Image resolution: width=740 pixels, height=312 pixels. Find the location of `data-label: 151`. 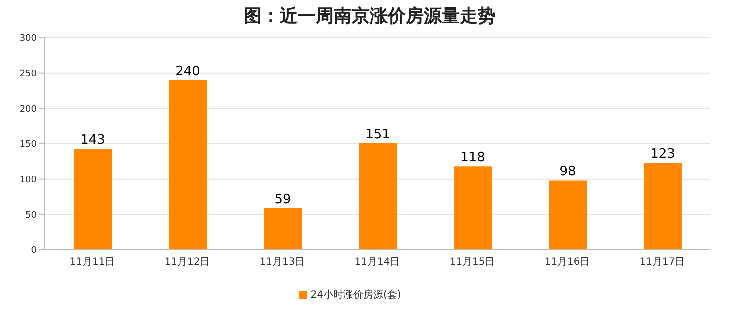

data-label: 151 is located at coordinates (378, 134).